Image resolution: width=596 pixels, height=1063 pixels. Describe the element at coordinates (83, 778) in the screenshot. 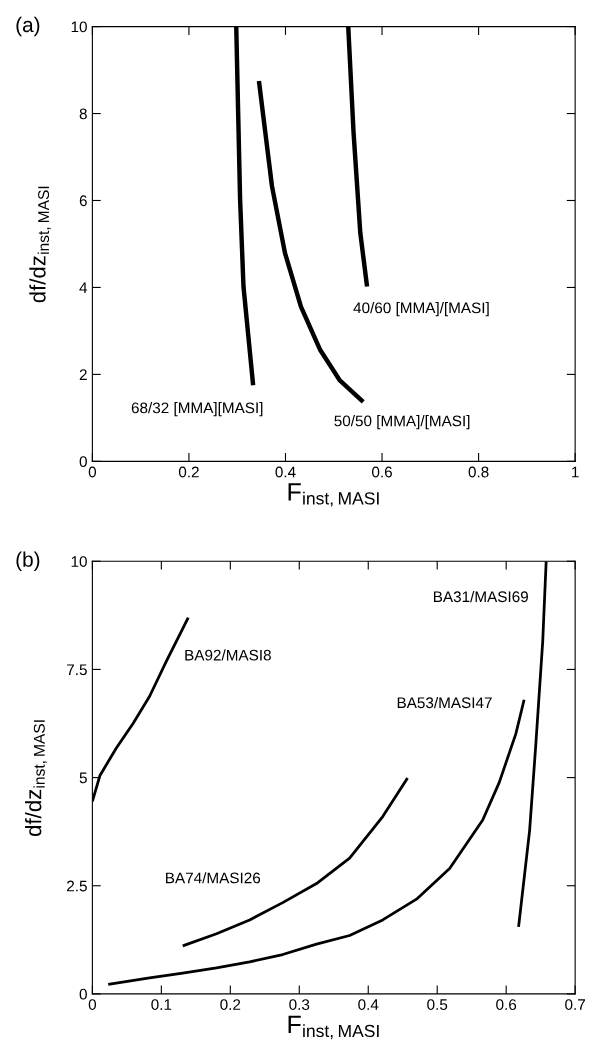

I see `y-tick-label: 5` at that location.